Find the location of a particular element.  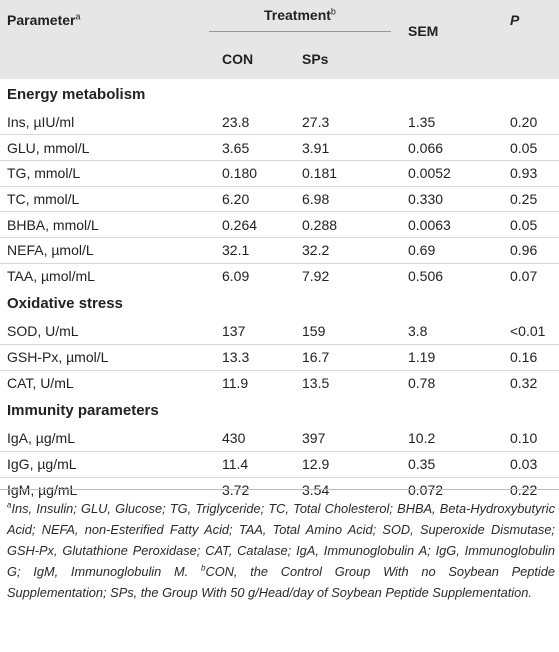

row-p-value: 0.25 is located at coordinates (525, 198).